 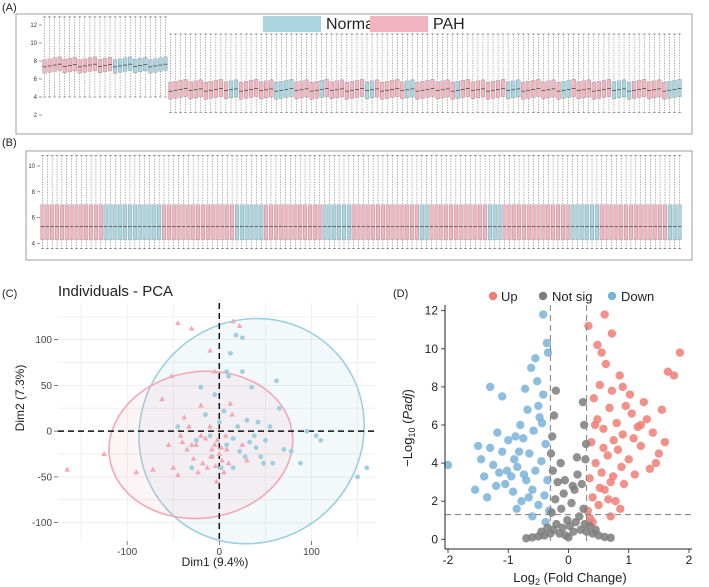 What do you see at coordinates (432, 311) in the screenshot?
I see `volcano-y-tick-label: 12` at bounding box center [432, 311].